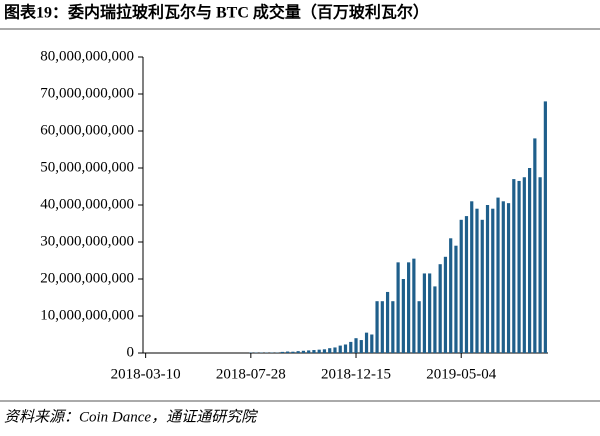 The width and height of the screenshot is (600, 436). What do you see at coordinates (146, 374) in the screenshot?
I see `x-tick-label: 2018-03-10` at bounding box center [146, 374].